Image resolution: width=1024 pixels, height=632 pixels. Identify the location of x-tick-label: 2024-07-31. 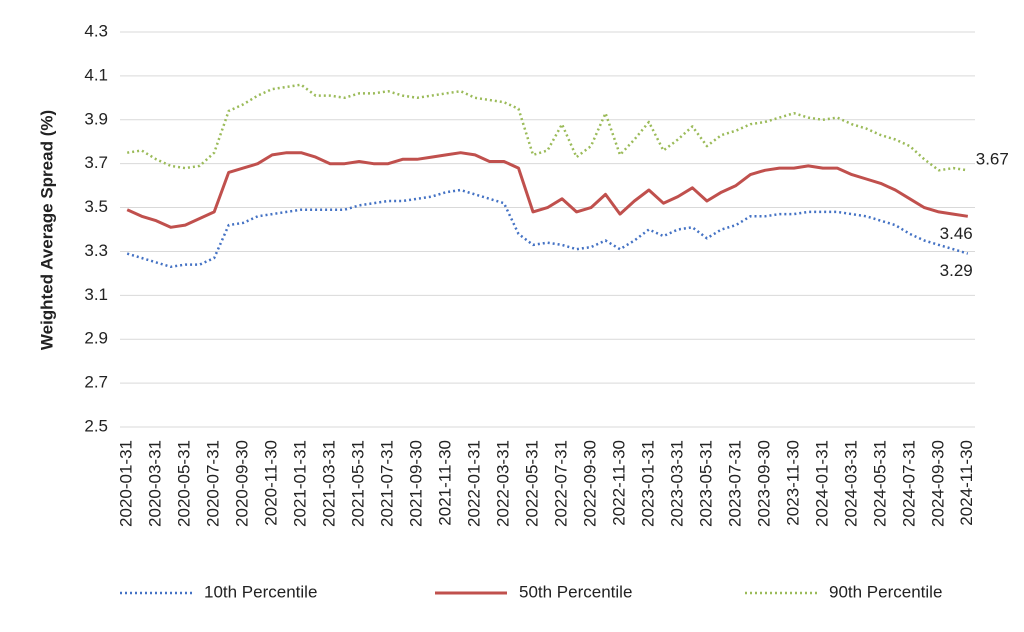
(908, 483).